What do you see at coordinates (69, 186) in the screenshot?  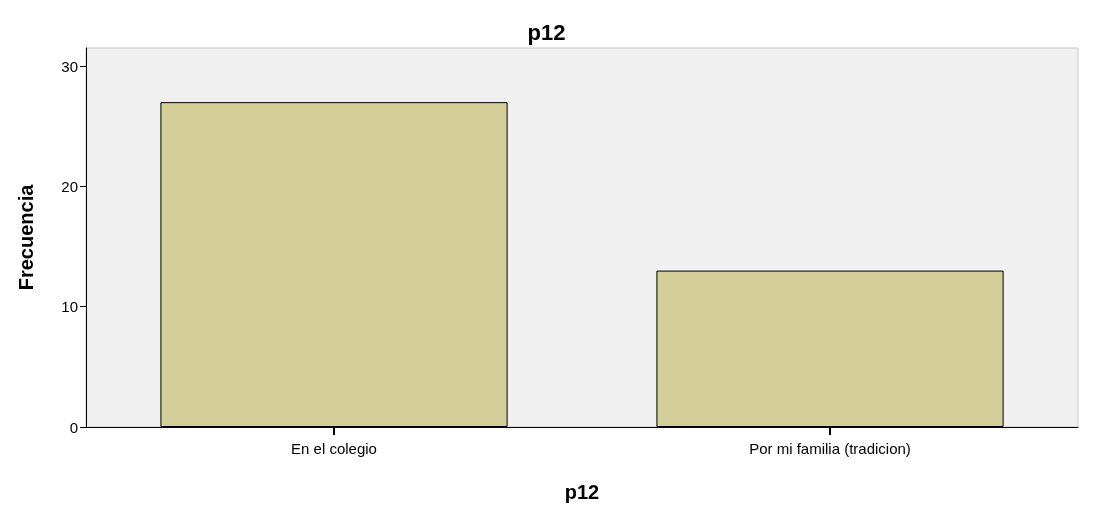 I see `y-tick-label: 20` at bounding box center [69, 186].